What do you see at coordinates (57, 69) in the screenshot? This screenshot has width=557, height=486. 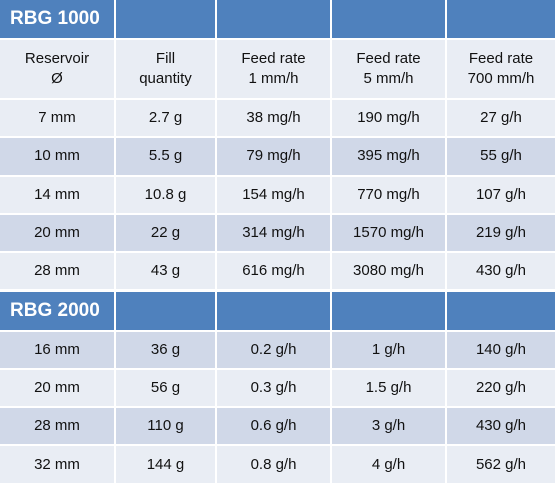 I see `column-header: Reservoir Ø` at bounding box center [57, 69].